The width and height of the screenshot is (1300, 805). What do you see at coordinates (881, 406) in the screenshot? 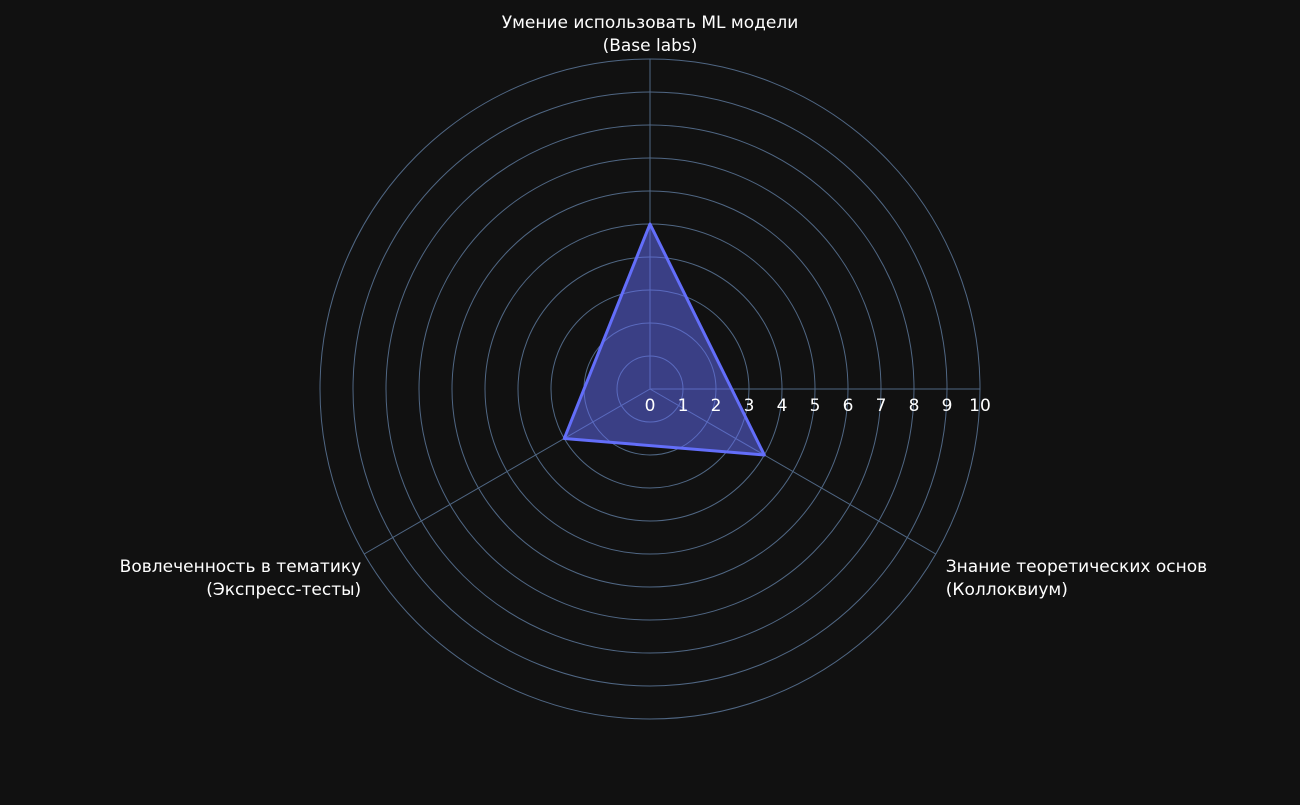
I see `radial-tick-label-7: 7` at bounding box center [881, 406].